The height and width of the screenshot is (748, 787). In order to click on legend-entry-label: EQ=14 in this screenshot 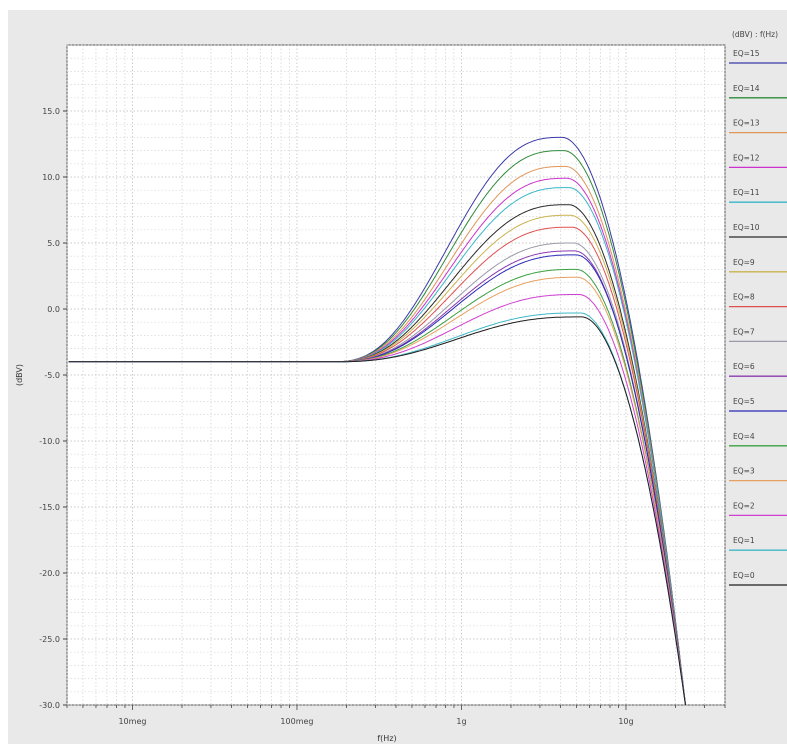, I will do `click(746, 88)`.